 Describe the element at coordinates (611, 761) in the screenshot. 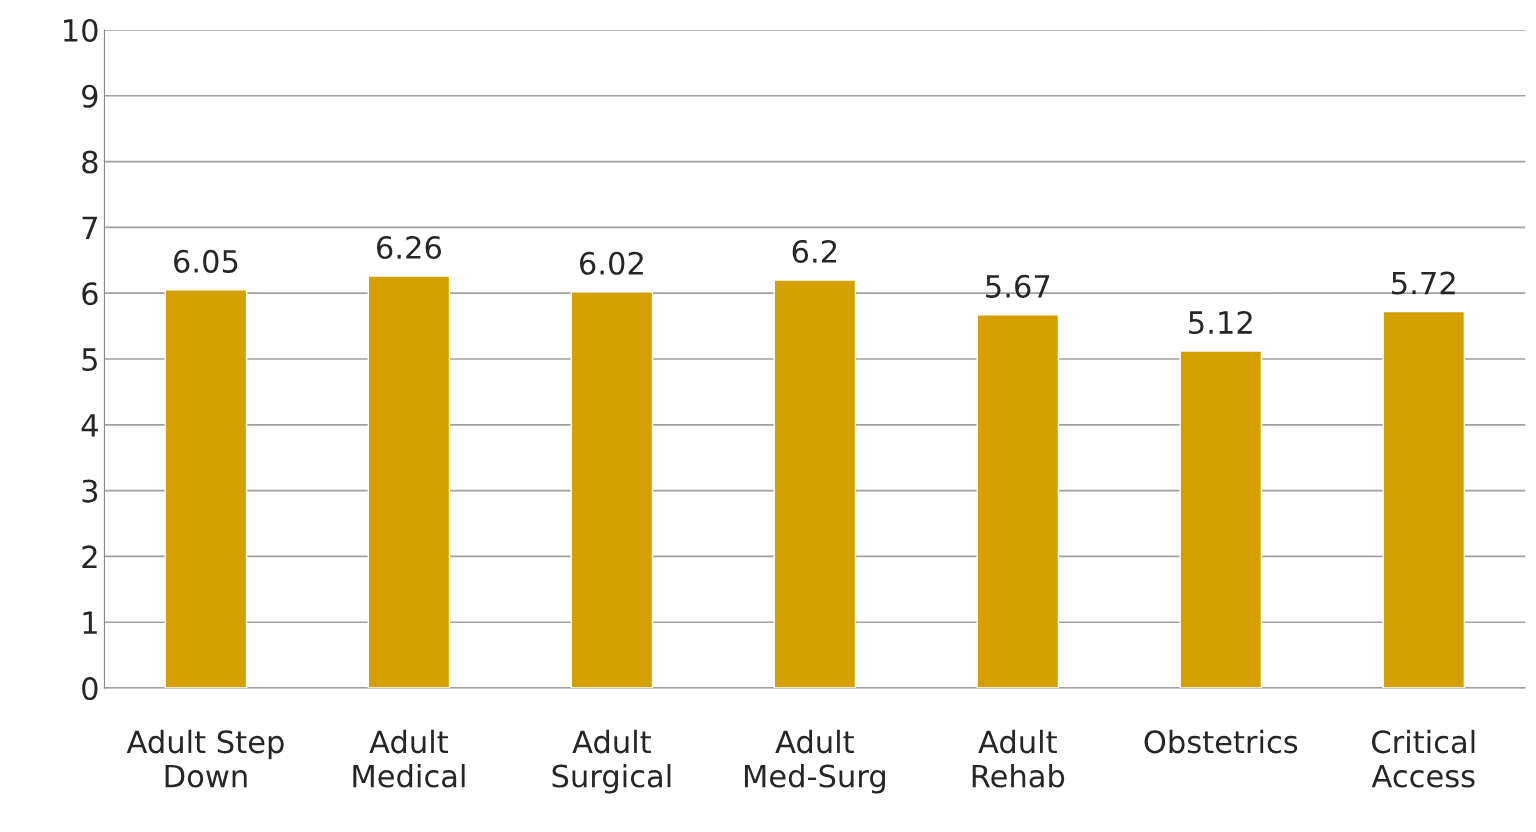

I see `x-tick-label: Adult Surgical` at that location.